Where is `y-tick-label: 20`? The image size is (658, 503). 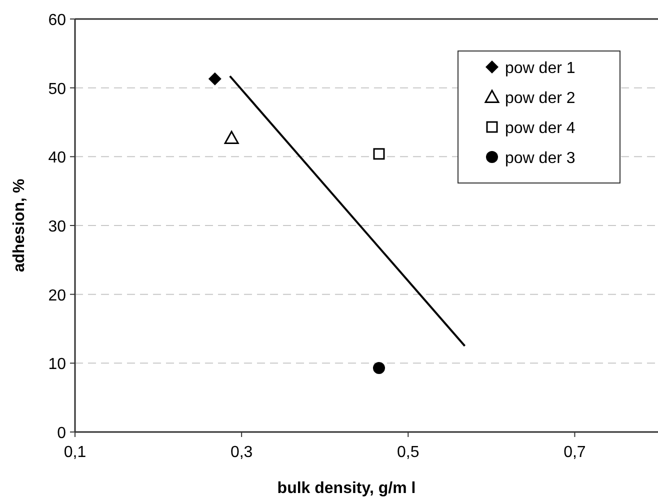
y-tick-label: 20 is located at coordinates (57, 295).